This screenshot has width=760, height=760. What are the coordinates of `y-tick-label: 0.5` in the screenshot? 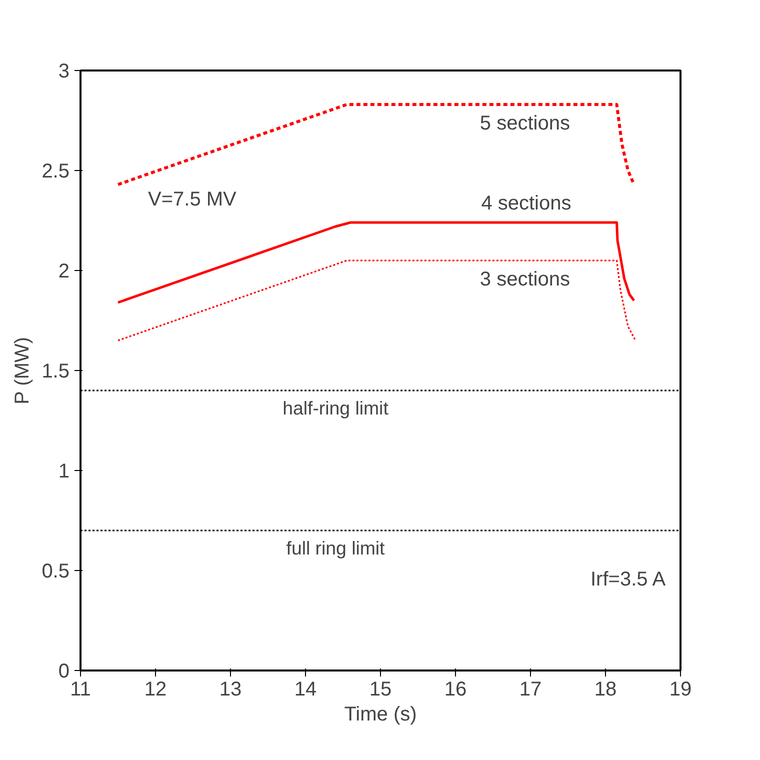 It's located at (56, 571).